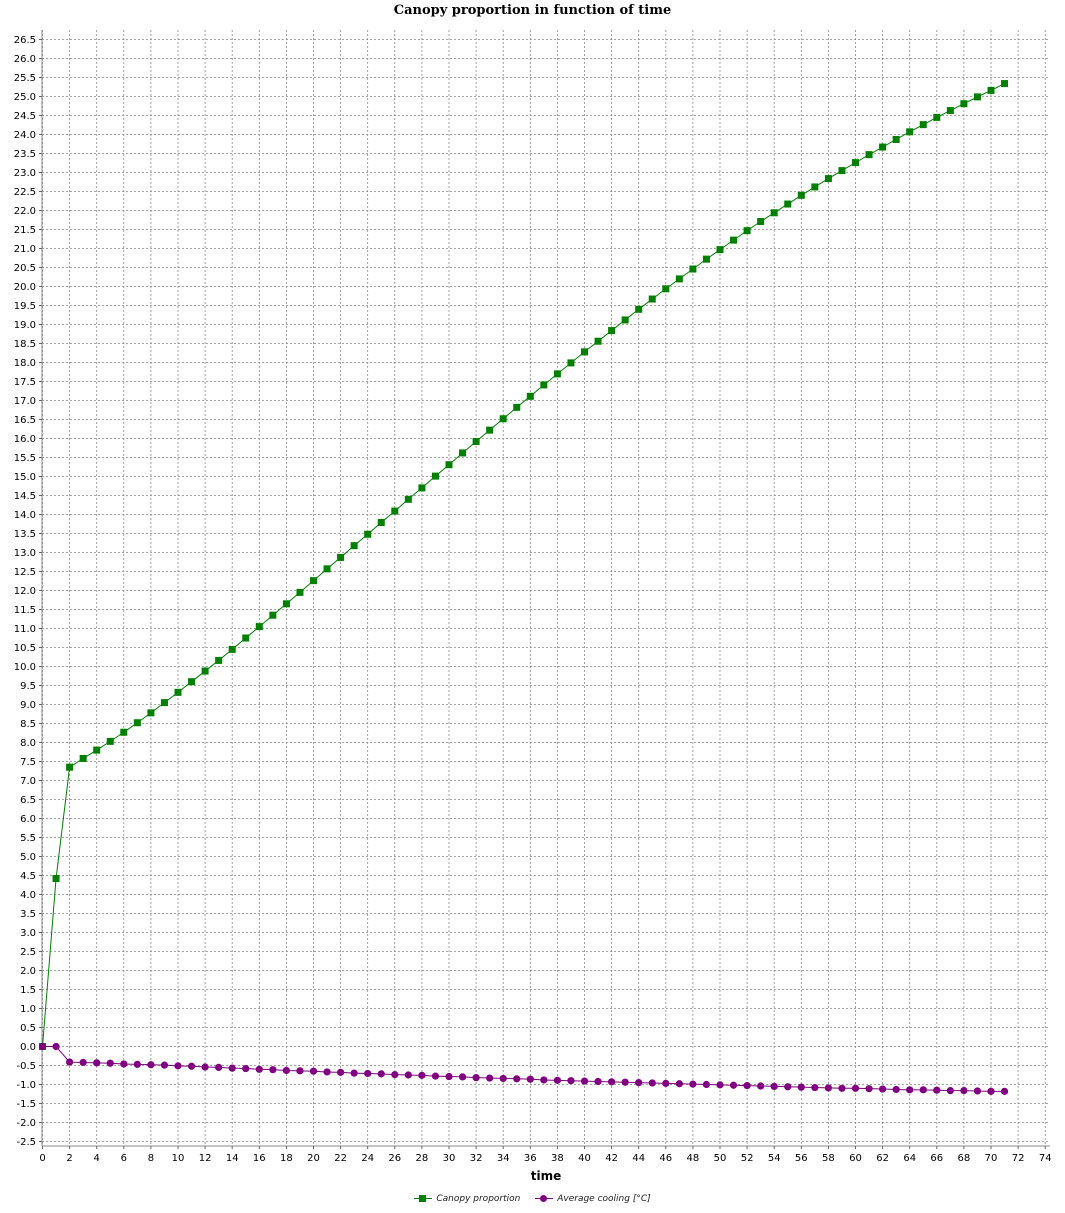  Describe the element at coordinates (394, 1158) in the screenshot. I see `x-tick-label: 26` at that location.